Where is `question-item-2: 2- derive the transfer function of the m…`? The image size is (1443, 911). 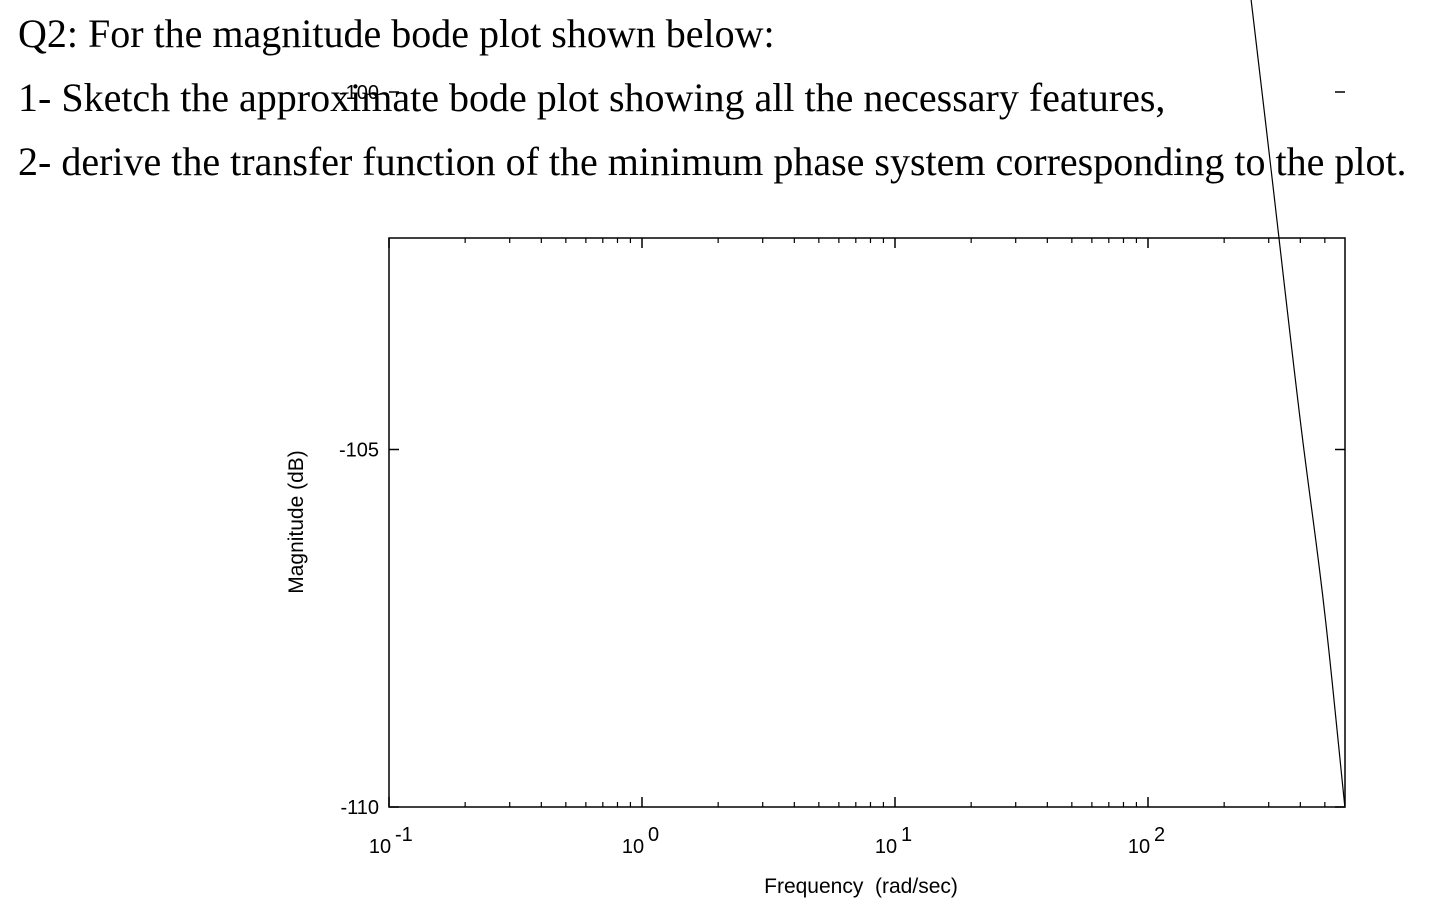
question-item-2: 2- derive the transfer function of the m… is located at coordinates (712, 161).